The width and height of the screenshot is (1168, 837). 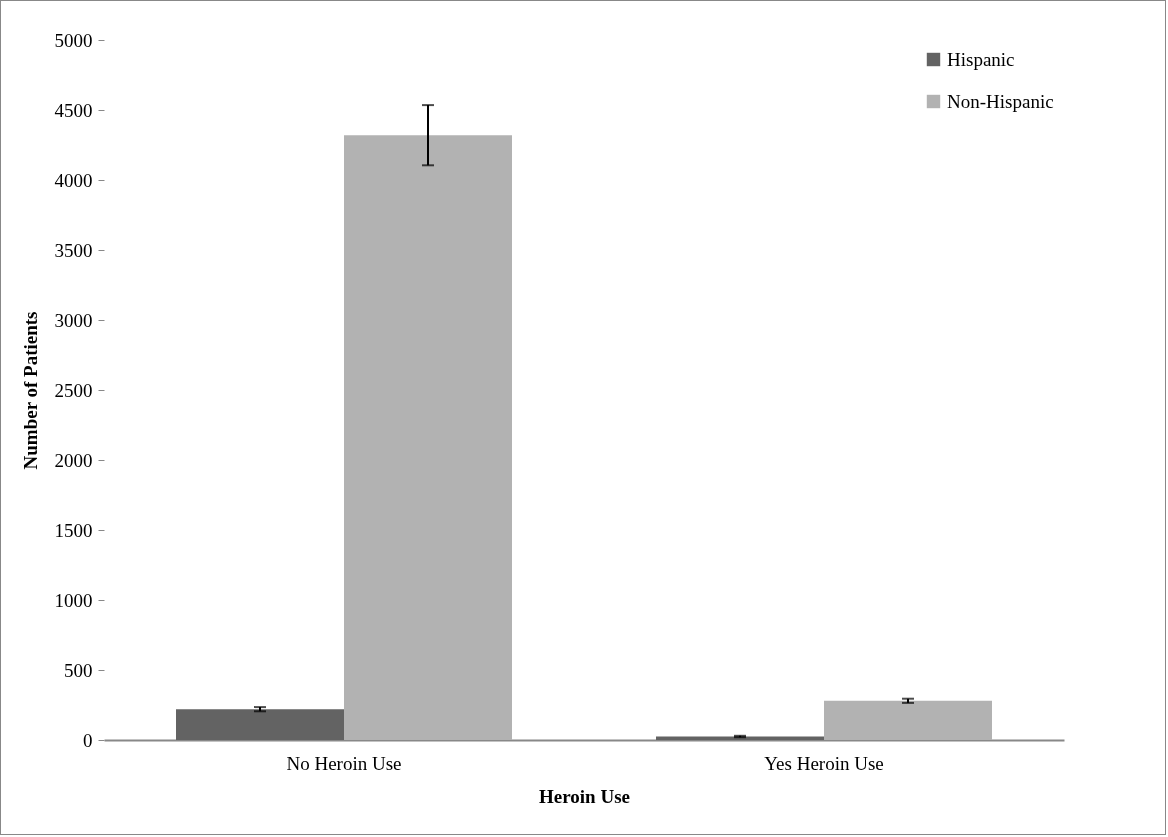 What do you see at coordinates (73, 460) in the screenshot?
I see `y-tick-label: 2000` at bounding box center [73, 460].